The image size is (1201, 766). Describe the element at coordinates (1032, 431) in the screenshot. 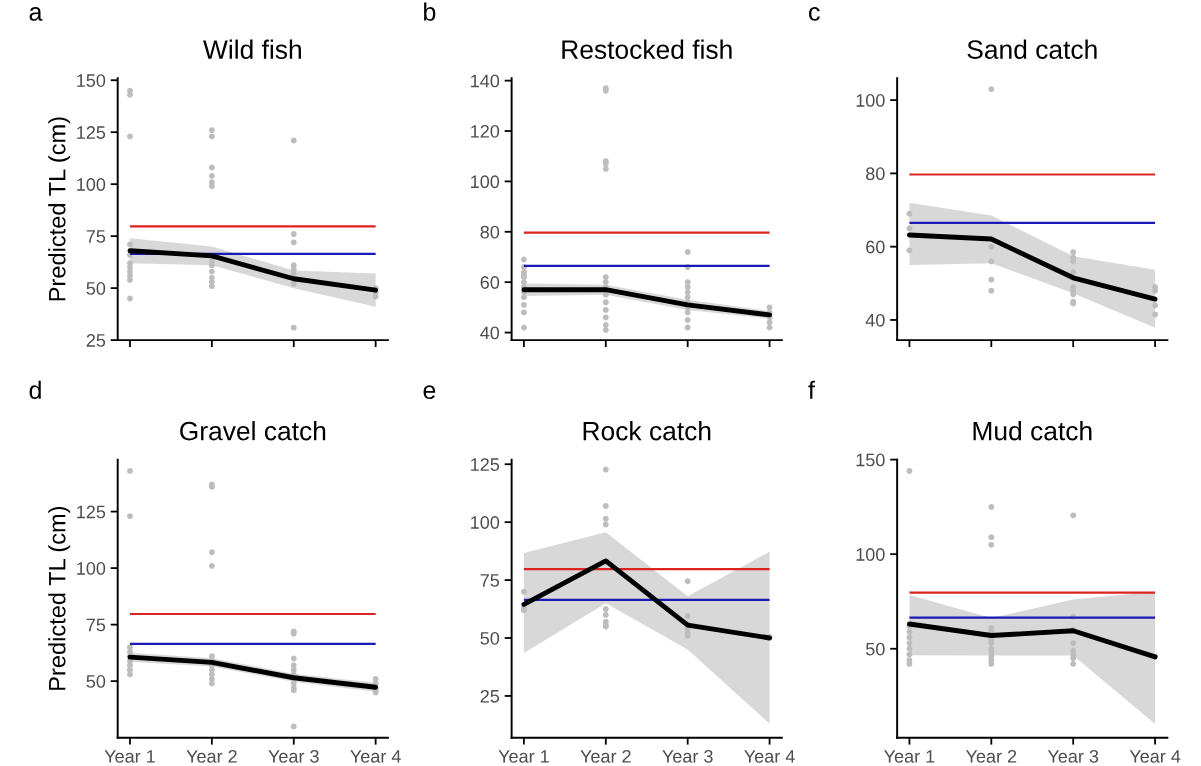

I see `chart-title: Mud catch` at that location.